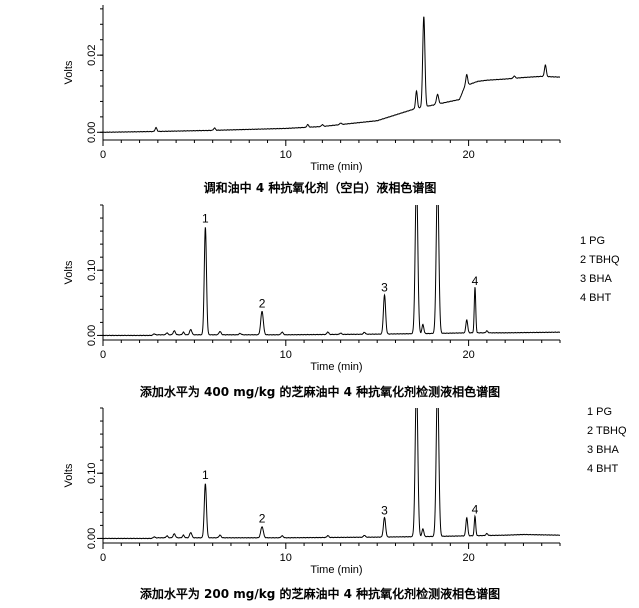 Image resolution: width=639 pixels, height=608 pixels. What do you see at coordinates (320, 187) in the screenshot?
I see `chart-caption: 调和油中 4 种抗氧化剂（空白）液相色谱图` at bounding box center [320, 187].